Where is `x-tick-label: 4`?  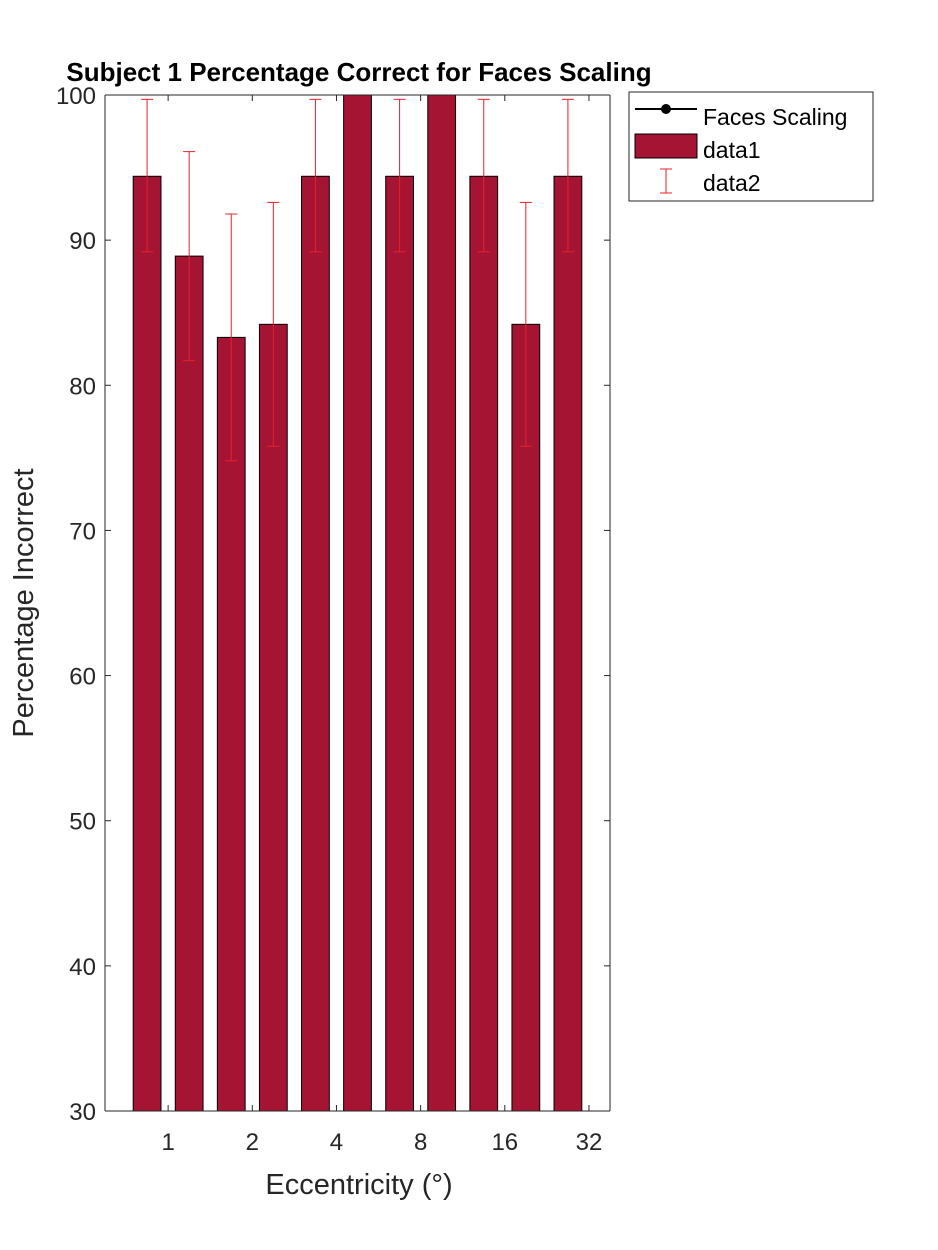 x-tick-label: 4 is located at coordinates (336, 1142).